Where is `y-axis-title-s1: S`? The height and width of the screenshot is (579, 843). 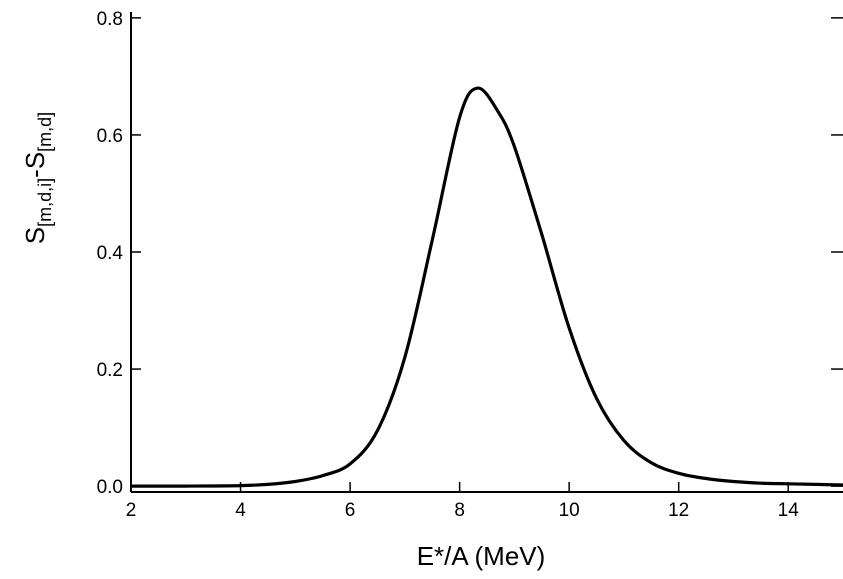
y-axis-title-s1: S is located at coordinates (35, 235).